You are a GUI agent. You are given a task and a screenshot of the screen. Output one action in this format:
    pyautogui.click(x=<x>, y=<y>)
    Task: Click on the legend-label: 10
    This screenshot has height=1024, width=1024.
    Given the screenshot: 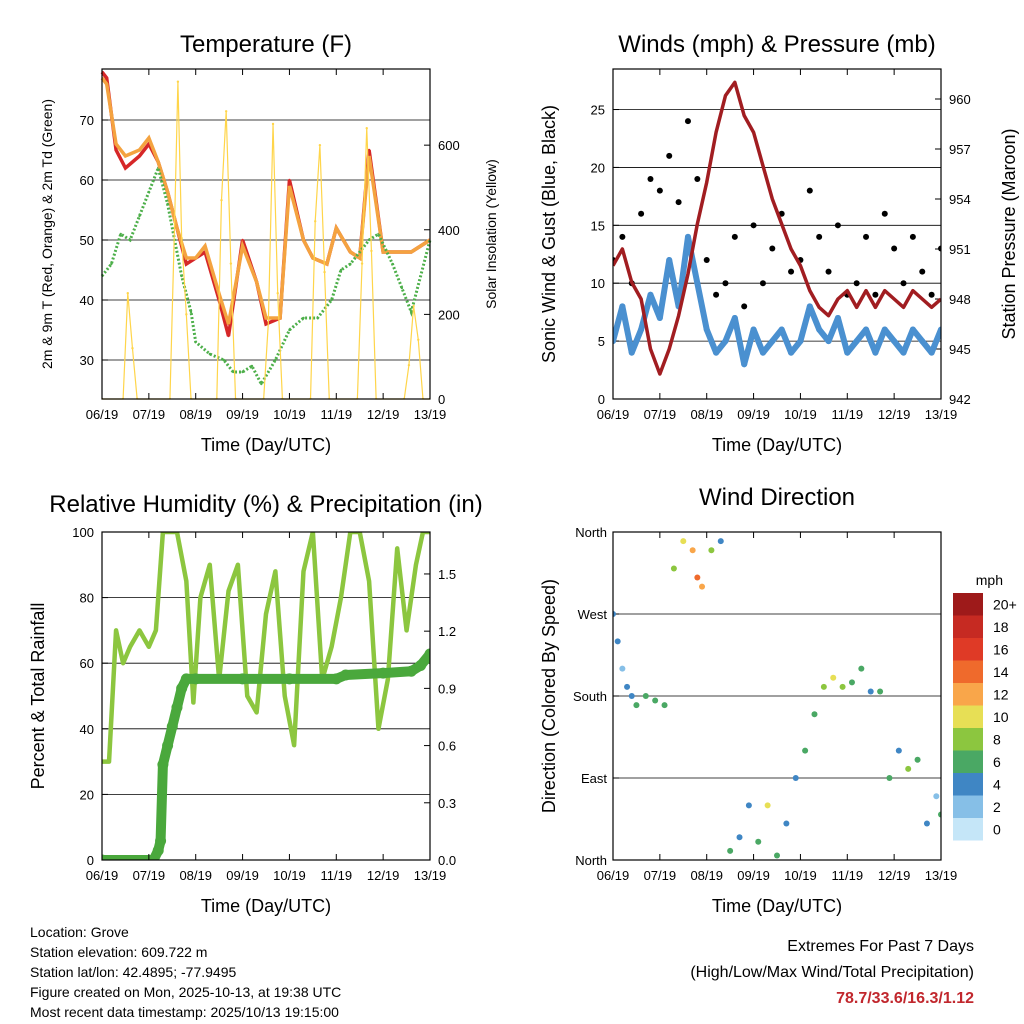 What is the action you would take?
    pyautogui.click(x=1001, y=717)
    